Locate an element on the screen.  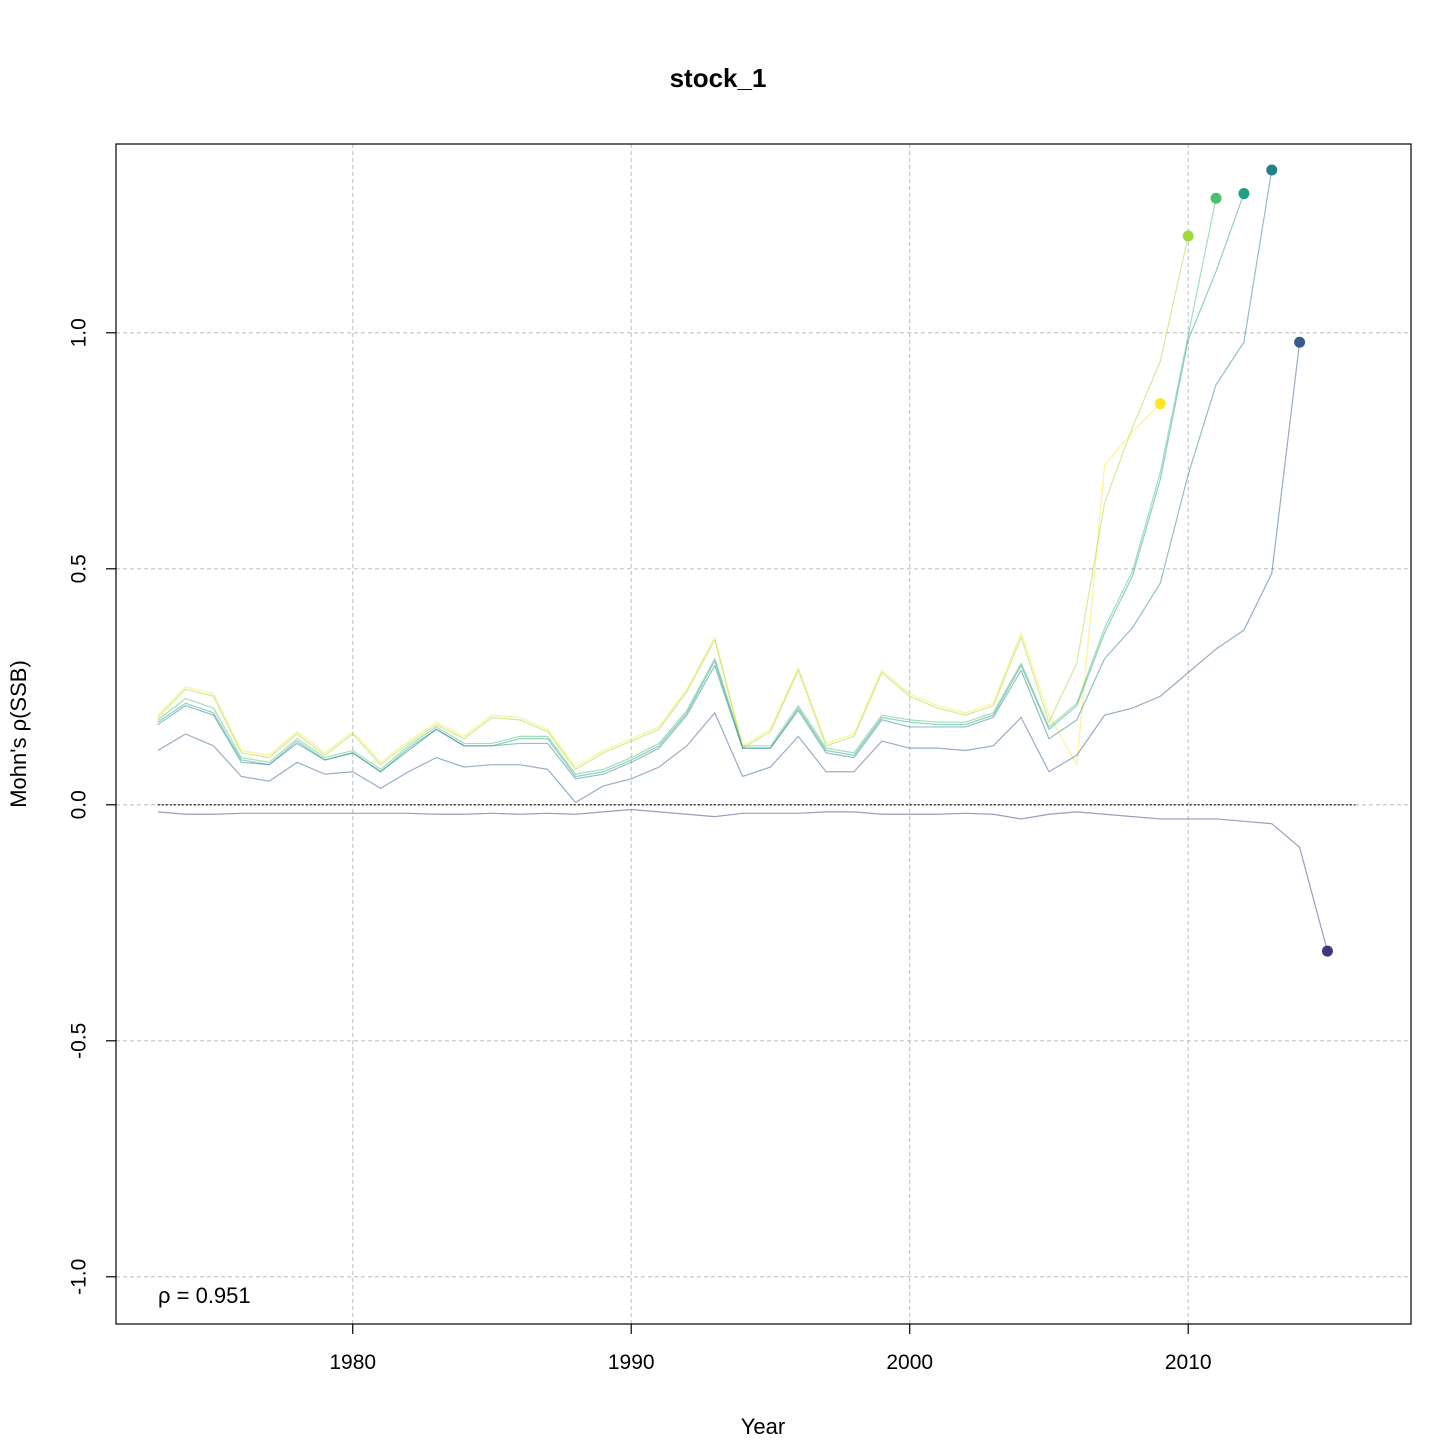
terminal-point-2010 is located at coordinates (1188, 236).